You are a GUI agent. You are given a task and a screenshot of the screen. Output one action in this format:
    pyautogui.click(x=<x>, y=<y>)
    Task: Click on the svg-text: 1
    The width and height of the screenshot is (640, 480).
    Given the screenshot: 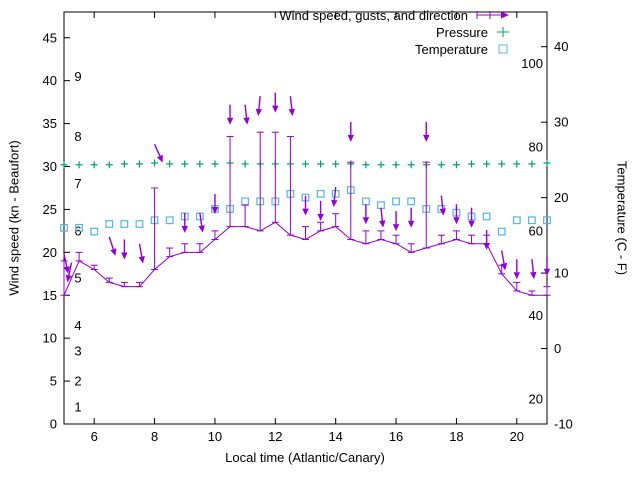 What is the action you would take?
    pyautogui.click(x=77, y=406)
    